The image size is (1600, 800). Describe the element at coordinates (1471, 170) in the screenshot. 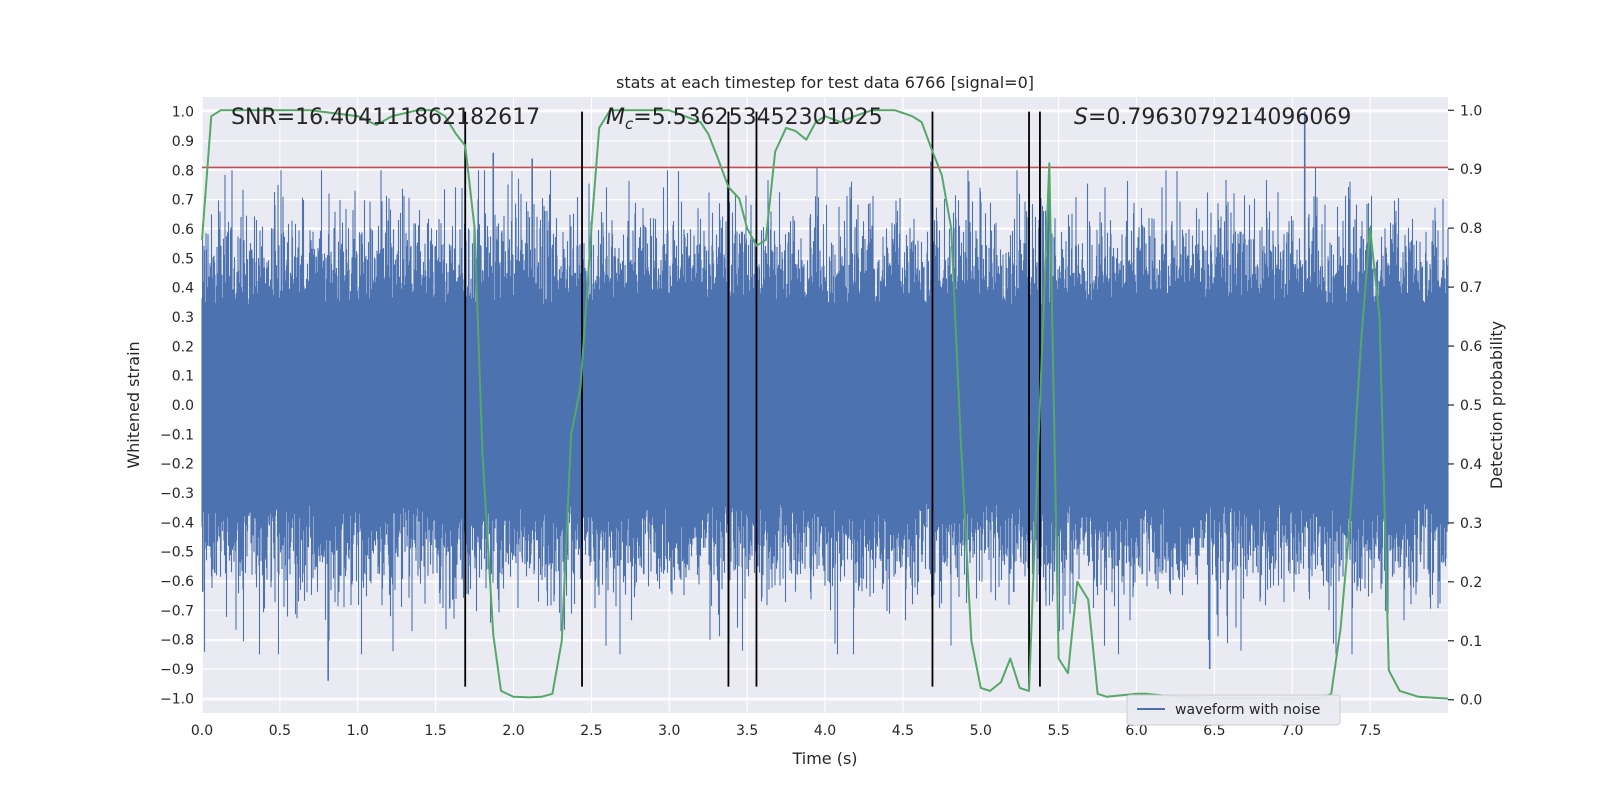

I see `y2-tick-label: 0.9` at that location.